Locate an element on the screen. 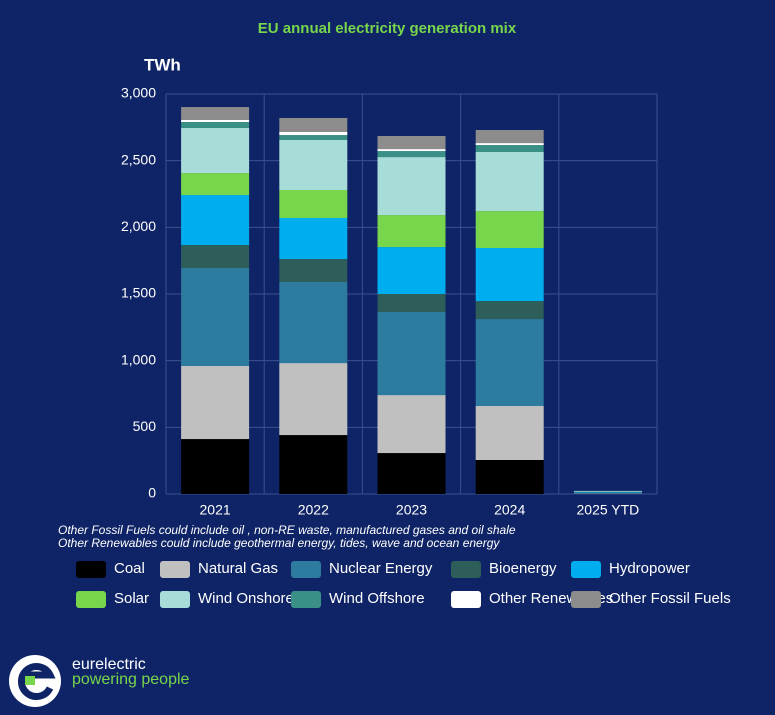 This screenshot has width=775, height=715. chart-title: EU annual electricity generation mix is located at coordinates (387, 28).